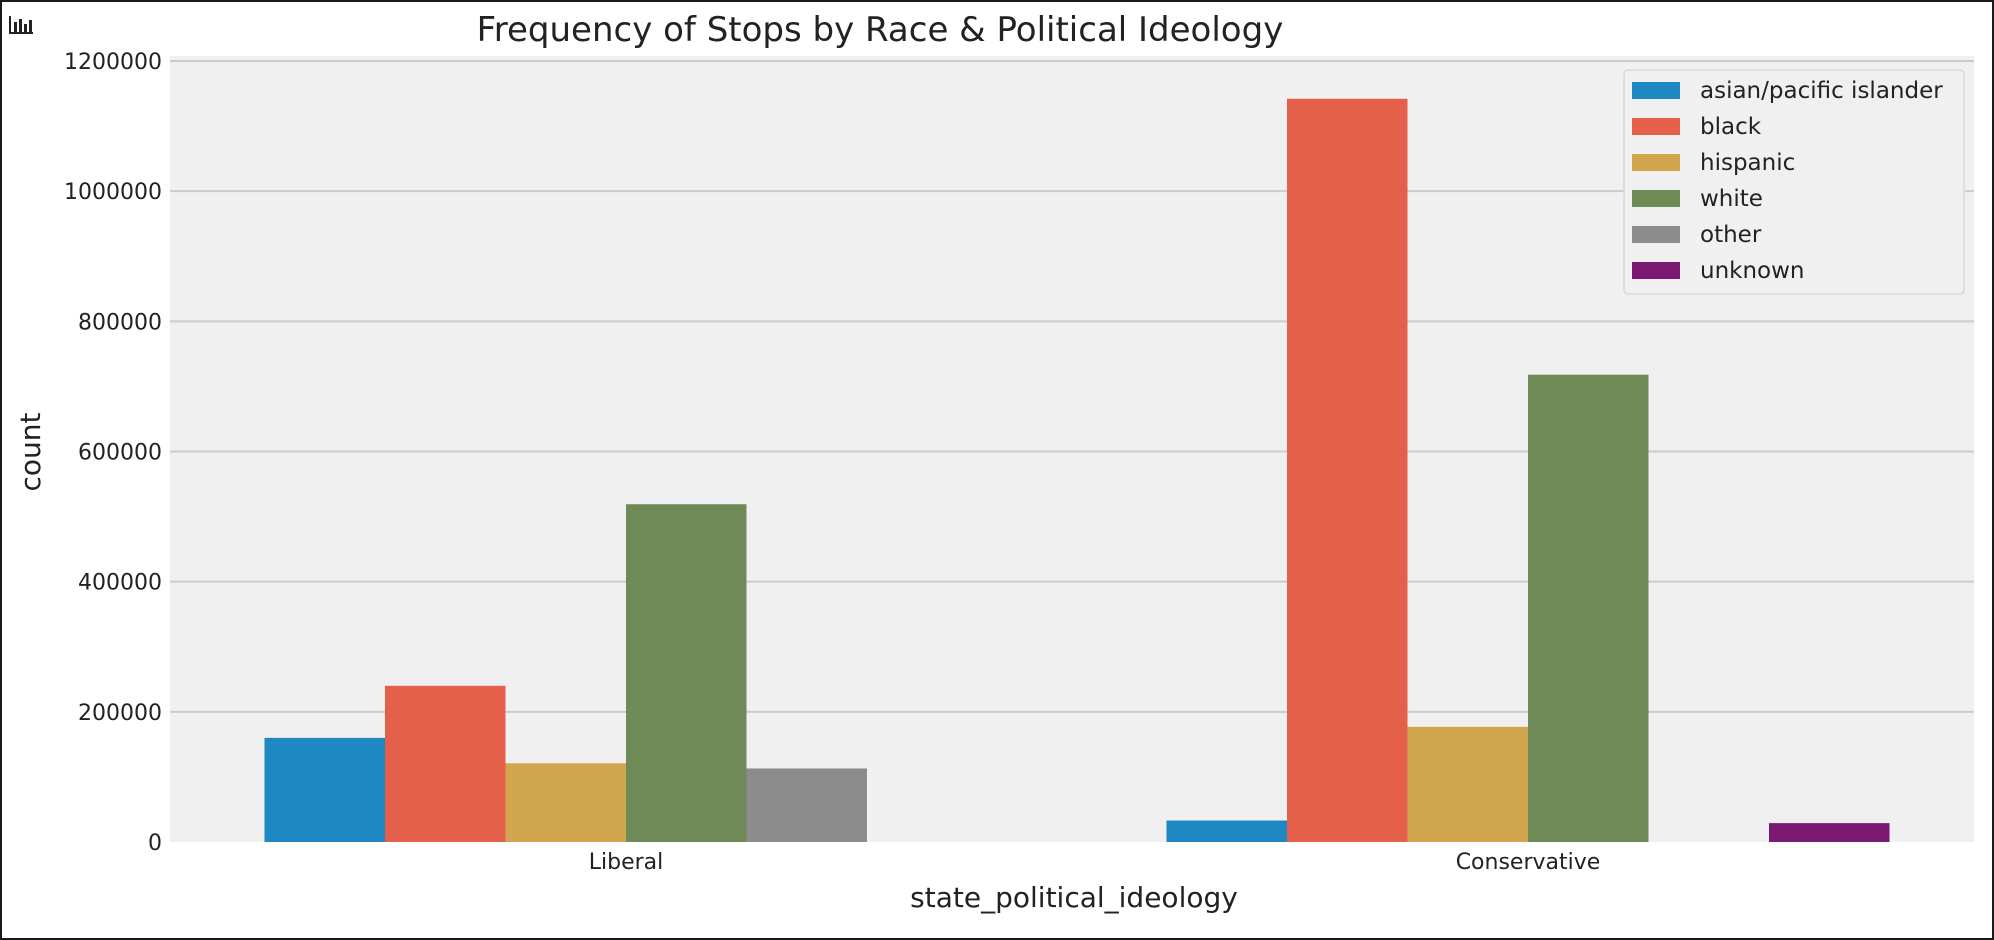 The height and width of the screenshot is (940, 1994). What do you see at coordinates (120, 583) in the screenshot?
I see `y-tick-label: 400000` at bounding box center [120, 583].